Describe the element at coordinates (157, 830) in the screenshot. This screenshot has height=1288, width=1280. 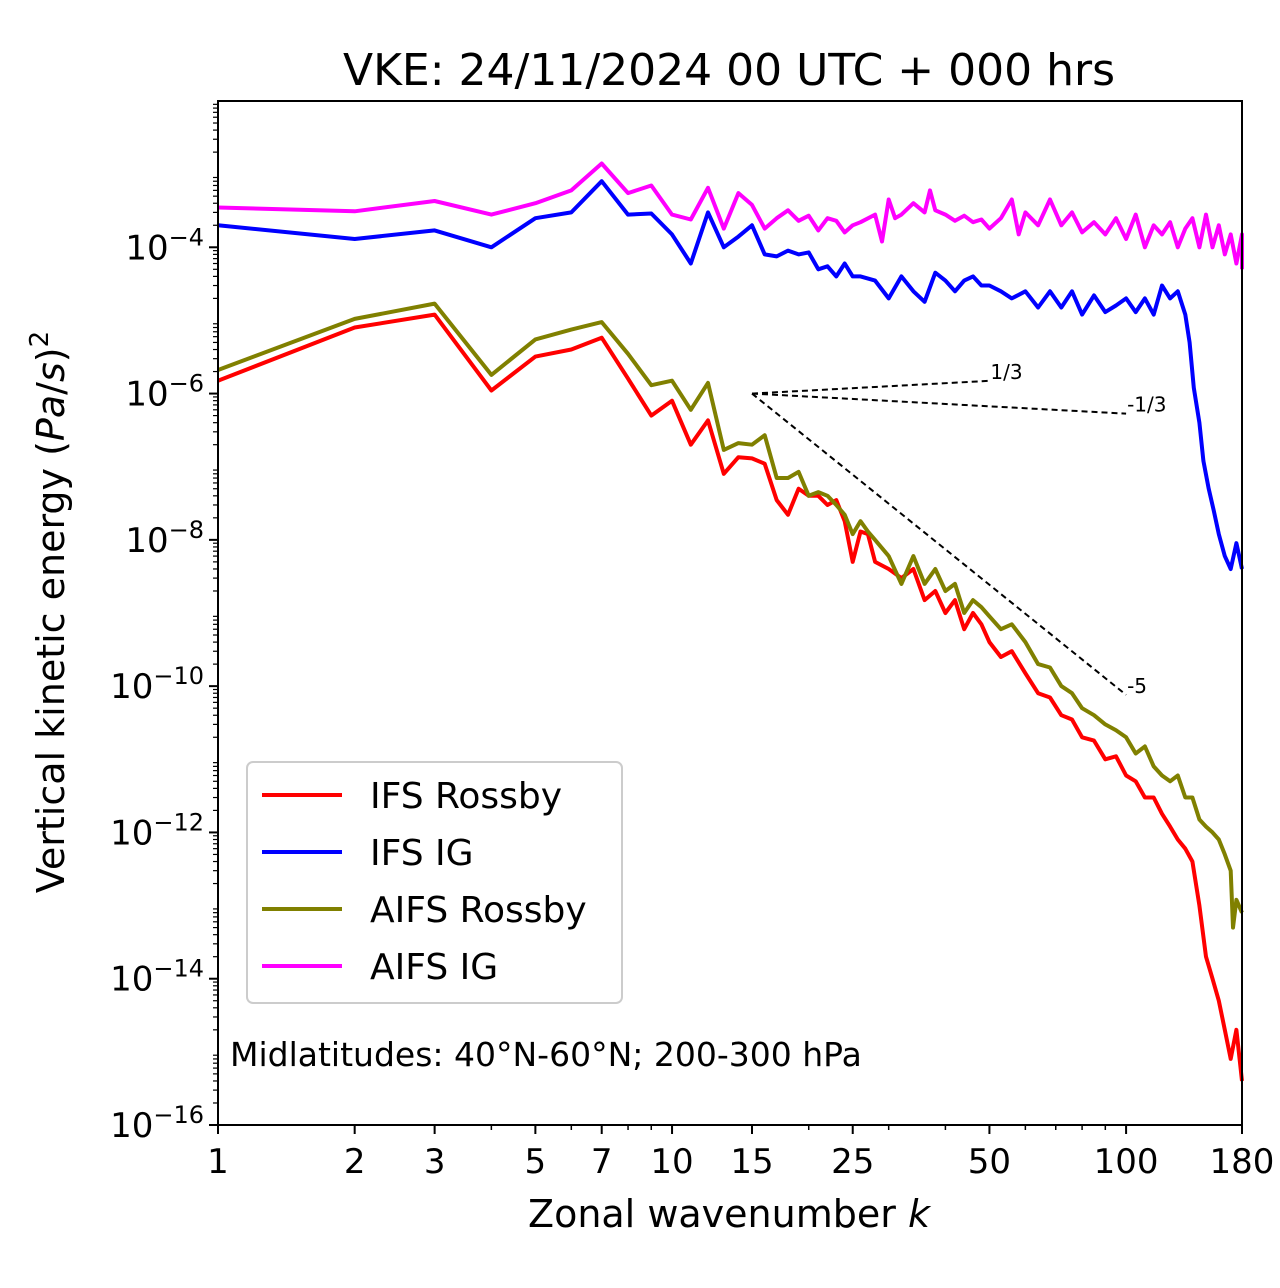
I see `y-tick-label: 10⁻¹²` at that location.